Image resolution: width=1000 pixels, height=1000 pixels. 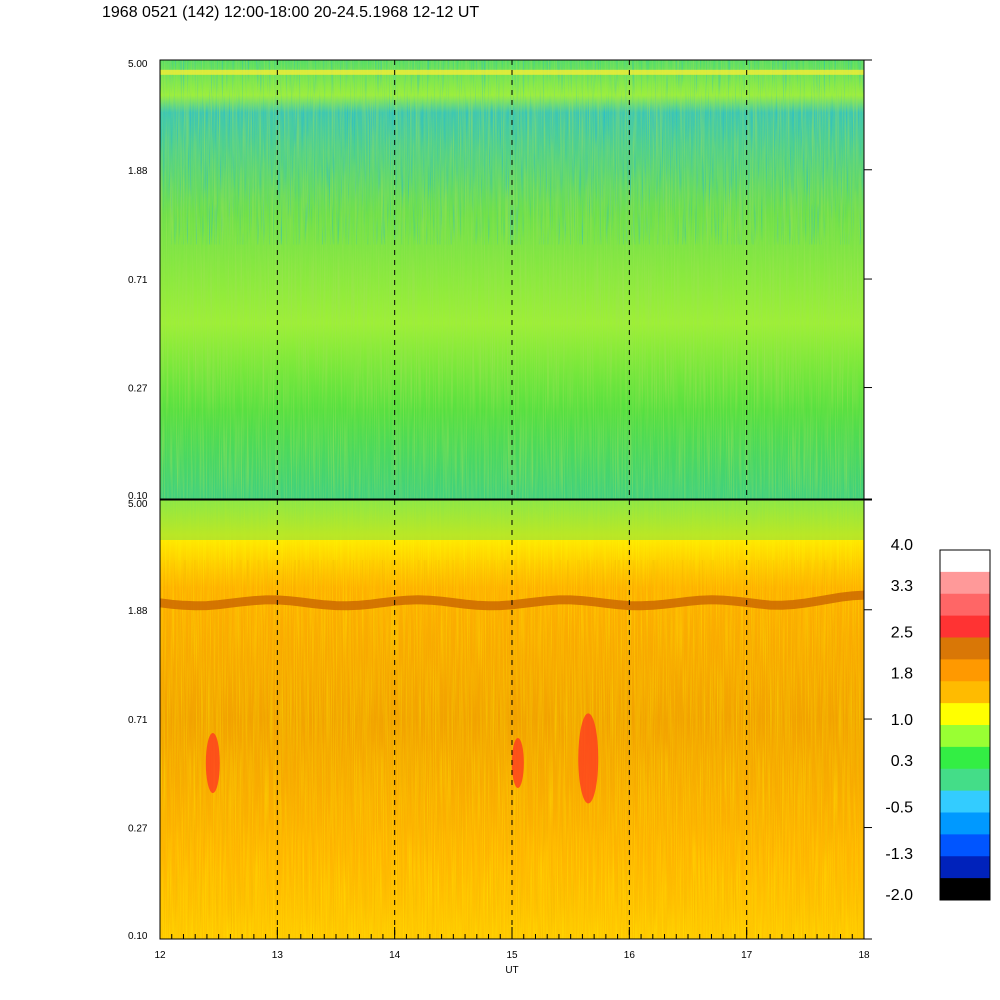 What do you see at coordinates (902, 545) in the screenshot?
I see `colorbar-label: 4.0` at bounding box center [902, 545].